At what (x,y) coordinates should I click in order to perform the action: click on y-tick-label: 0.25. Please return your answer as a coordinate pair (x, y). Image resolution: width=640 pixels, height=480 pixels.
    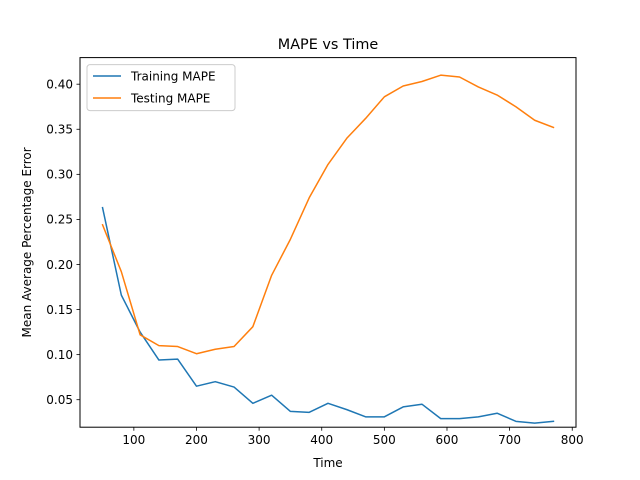
    Looking at the image, I should click on (59, 220).